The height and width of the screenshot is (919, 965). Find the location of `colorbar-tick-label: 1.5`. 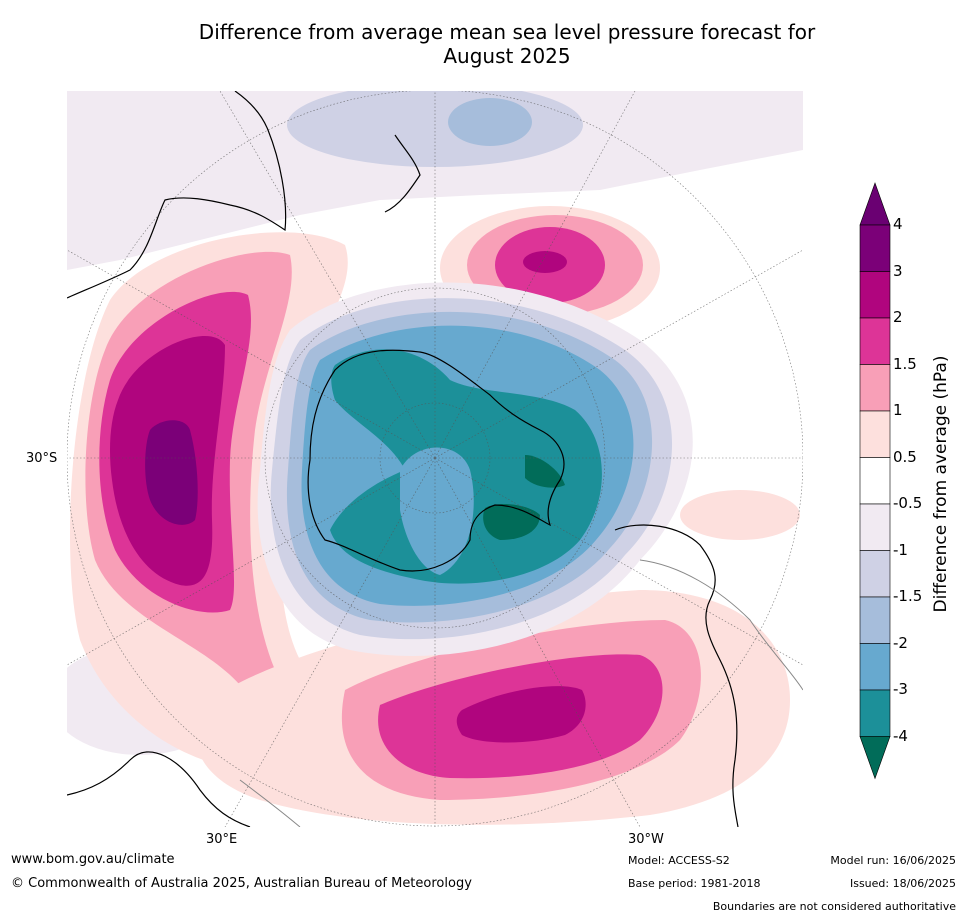

colorbar-tick-label: 1.5 is located at coordinates (905, 363).